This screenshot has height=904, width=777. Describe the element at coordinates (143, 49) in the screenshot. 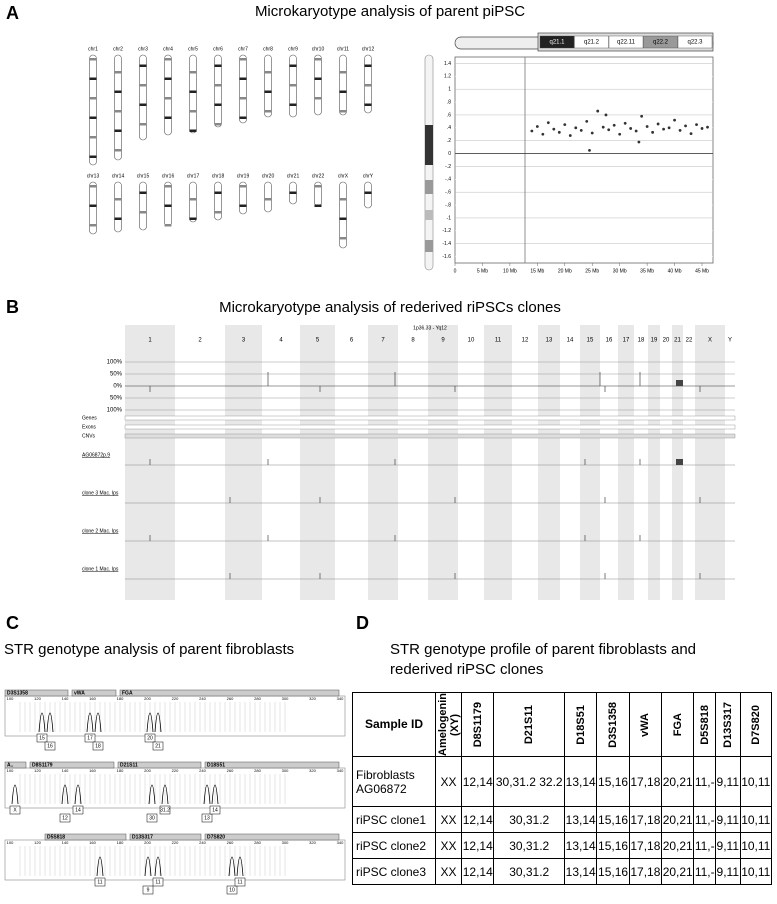

I see `chromosome-label: chr3` at that location.